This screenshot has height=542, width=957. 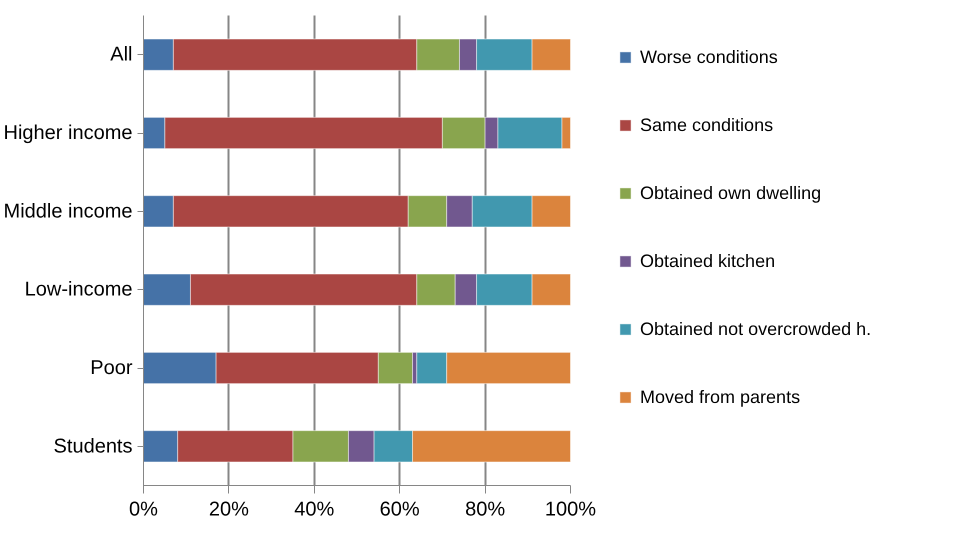 I want to click on y-tick-label: Students, so click(x=93, y=446).